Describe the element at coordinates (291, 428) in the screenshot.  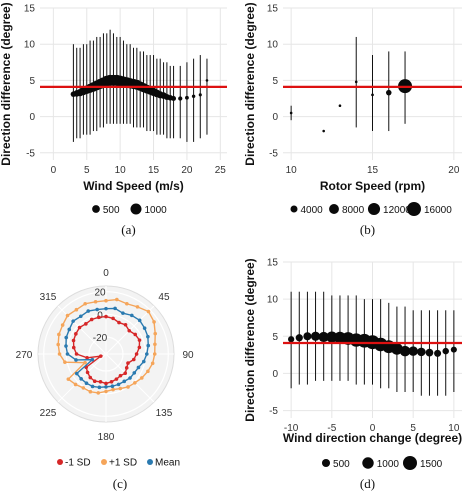
I see `x-tick-label: -10` at that location.